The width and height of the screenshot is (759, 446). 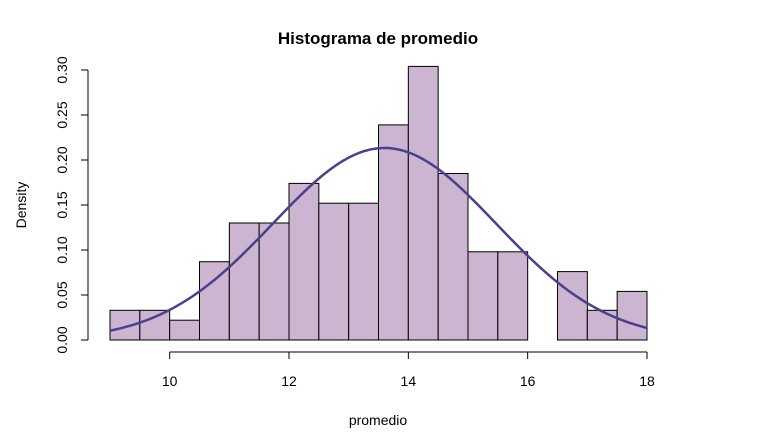 I want to click on x-tick-label: 14, so click(x=409, y=381).